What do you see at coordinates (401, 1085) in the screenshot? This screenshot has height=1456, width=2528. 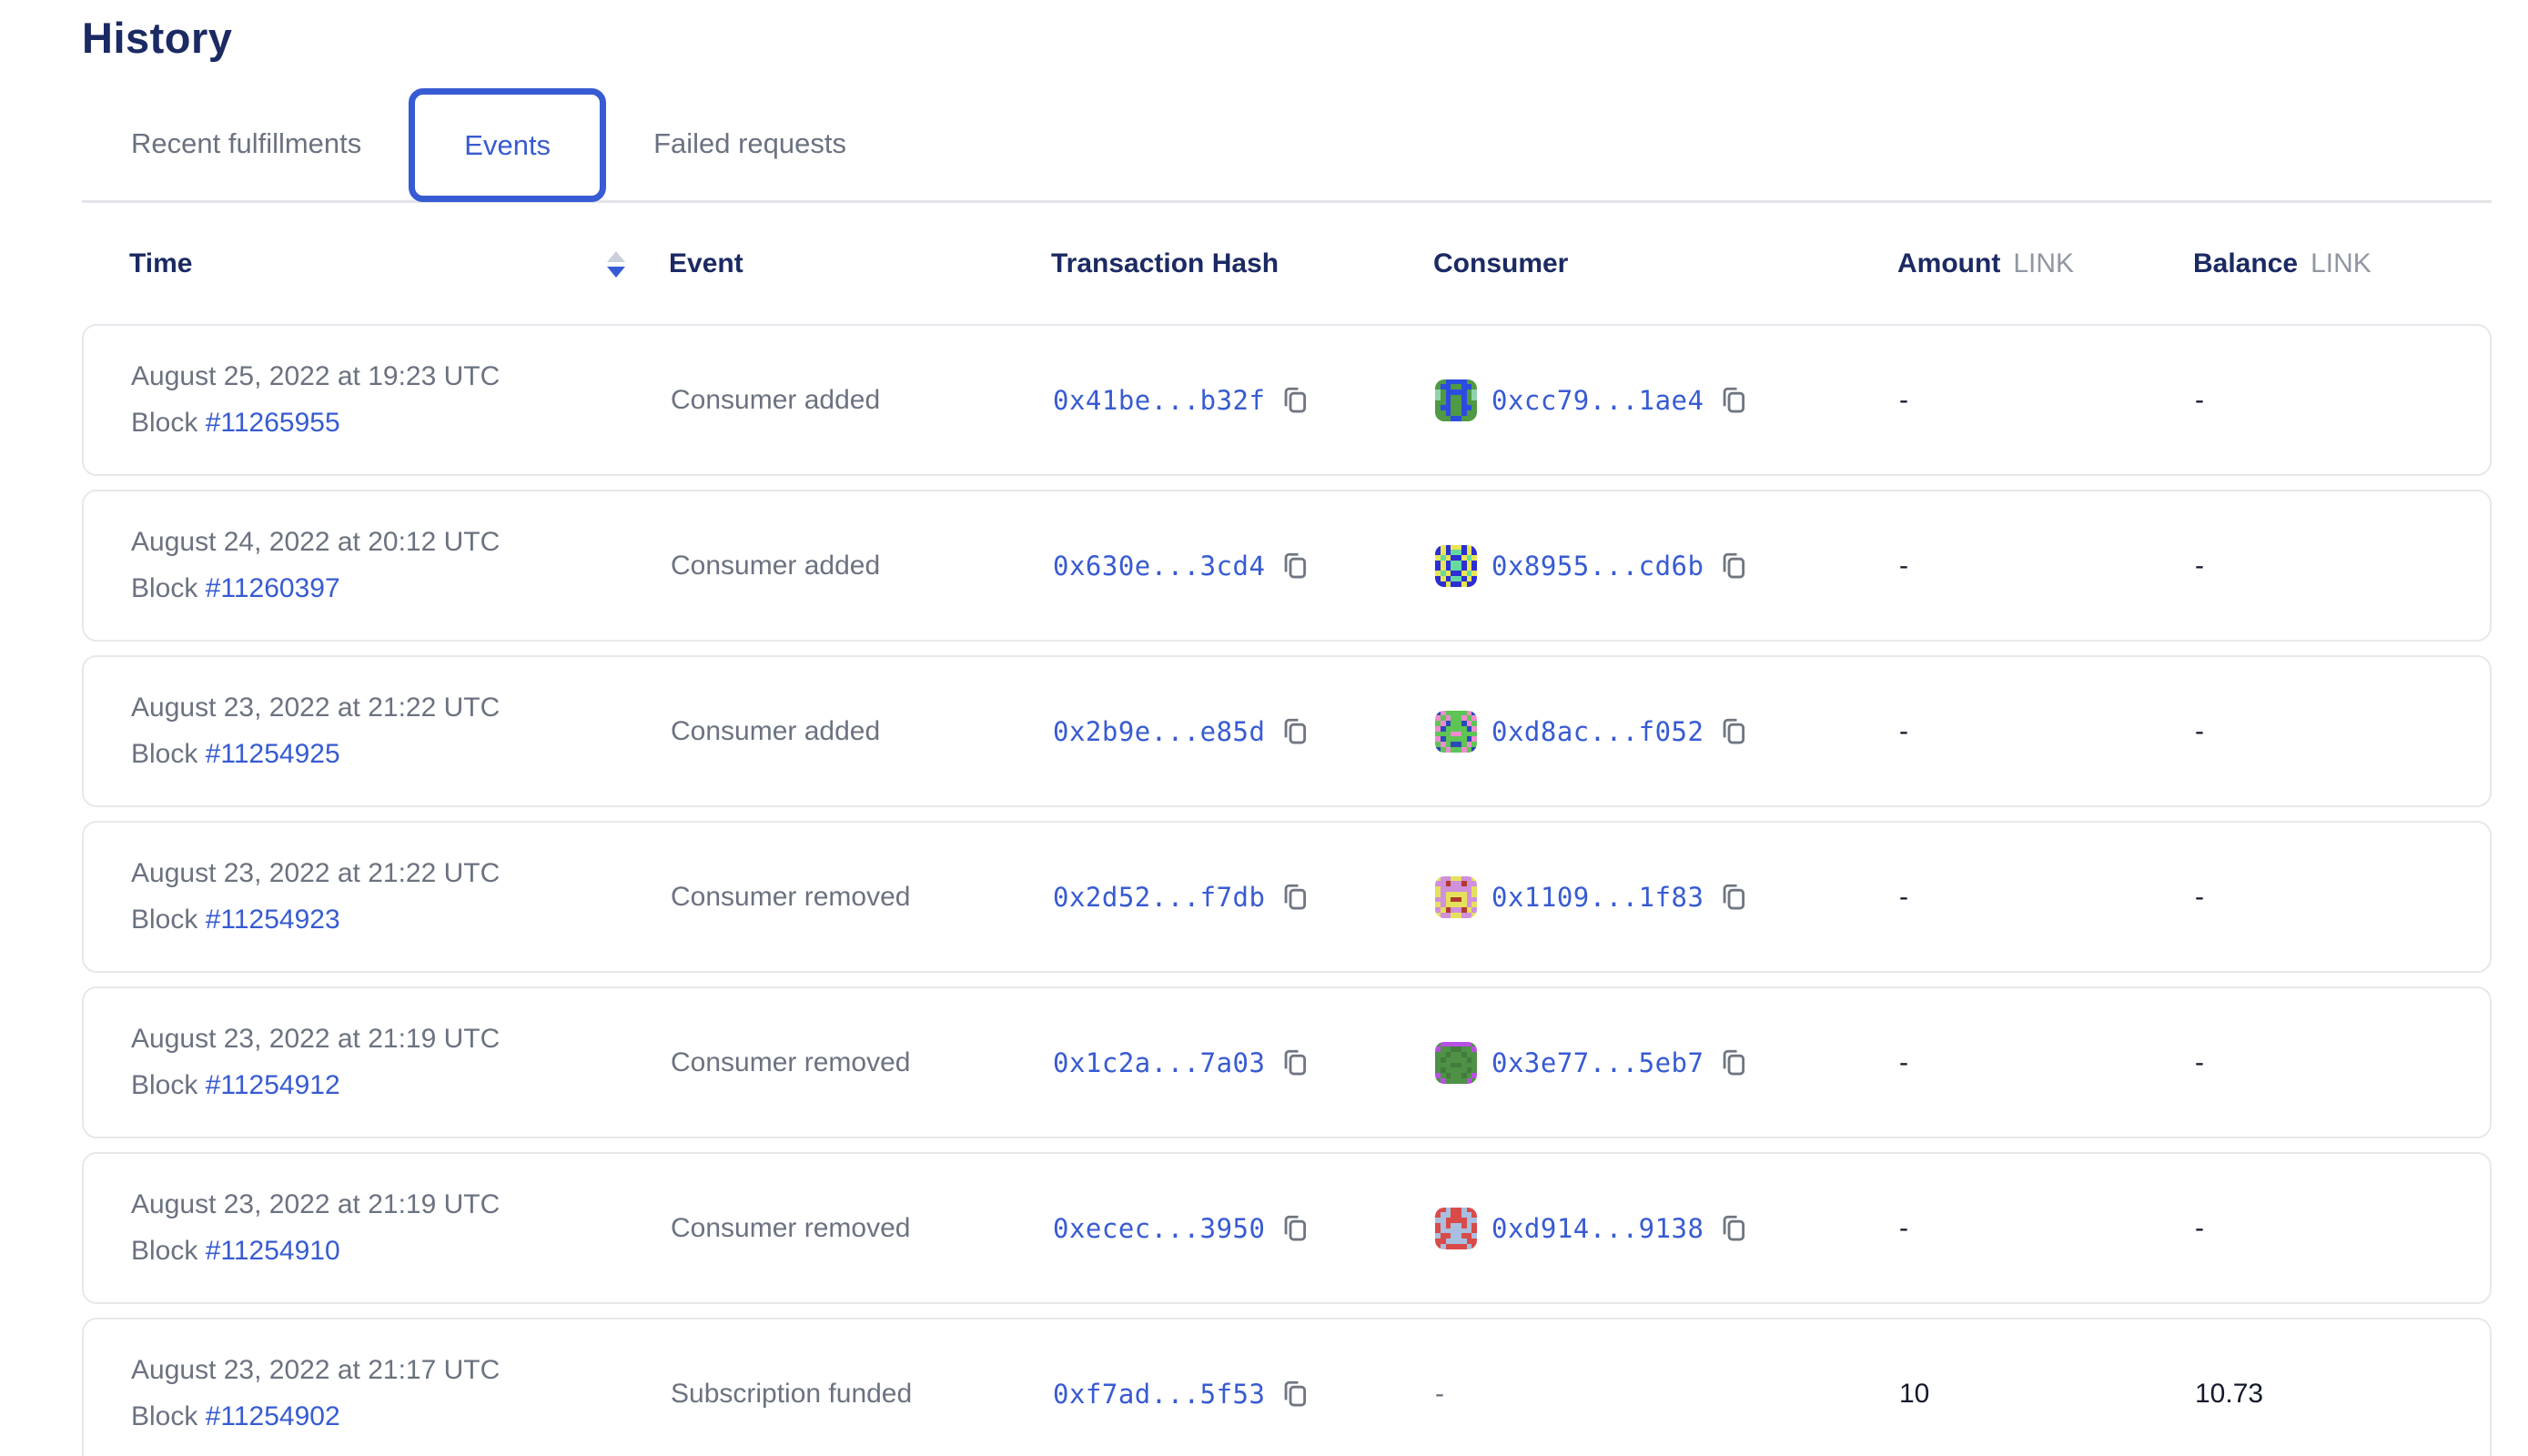 I see `row-block-line: Block #11254912` at bounding box center [401, 1085].